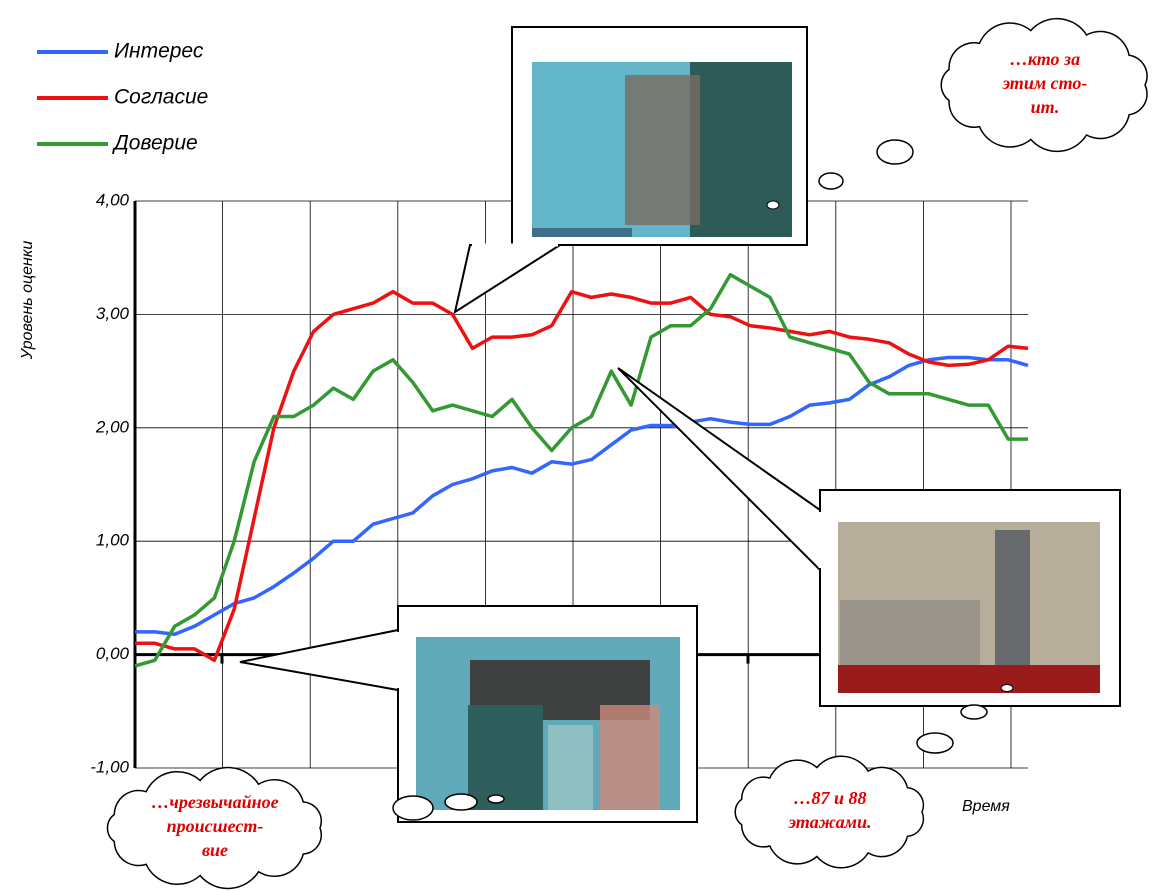 This screenshot has height=891, width=1158. Describe the element at coordinates (1045, 107) in the screenshot. I see `annotation: ит.` at that location.